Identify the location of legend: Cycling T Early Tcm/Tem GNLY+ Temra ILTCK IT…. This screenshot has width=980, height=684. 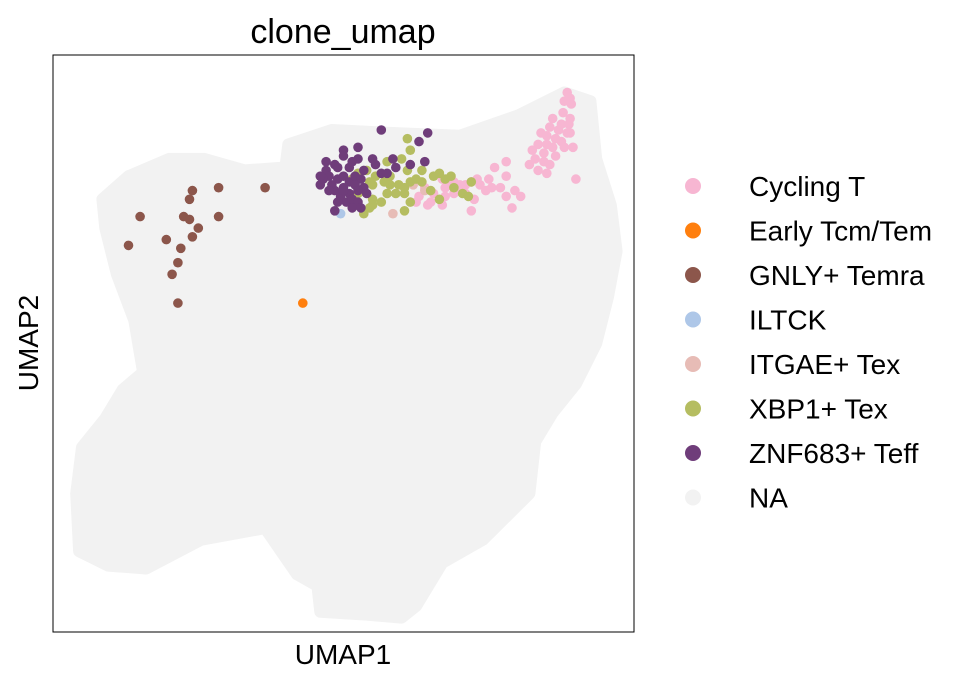
(808, 342).